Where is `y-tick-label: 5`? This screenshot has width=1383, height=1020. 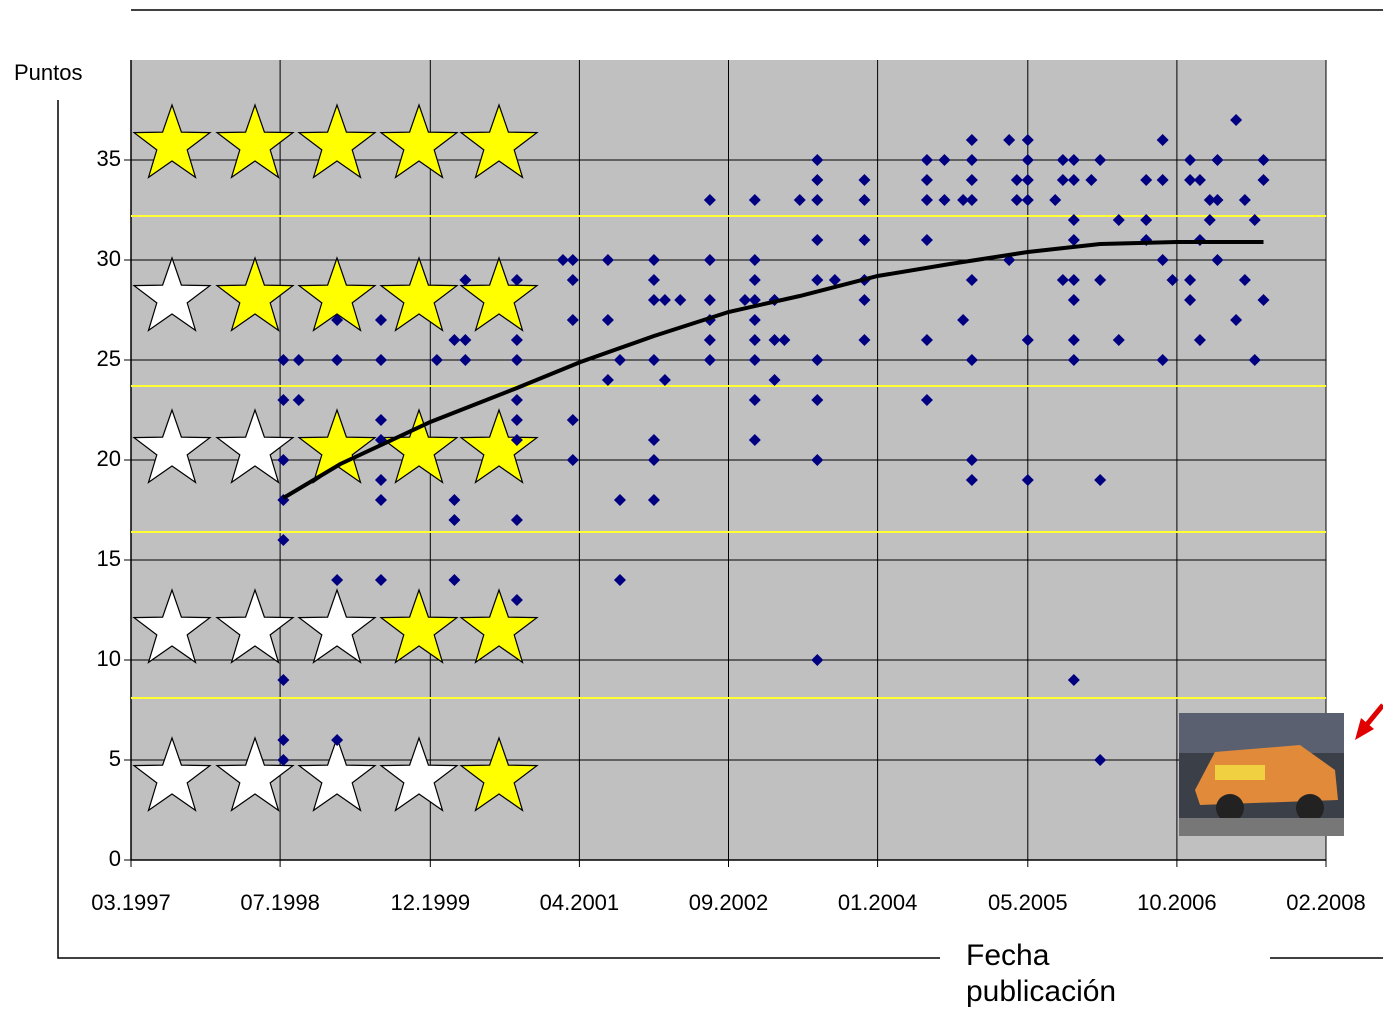 y-tick-label: 5 is located at coordinates (115, 758).